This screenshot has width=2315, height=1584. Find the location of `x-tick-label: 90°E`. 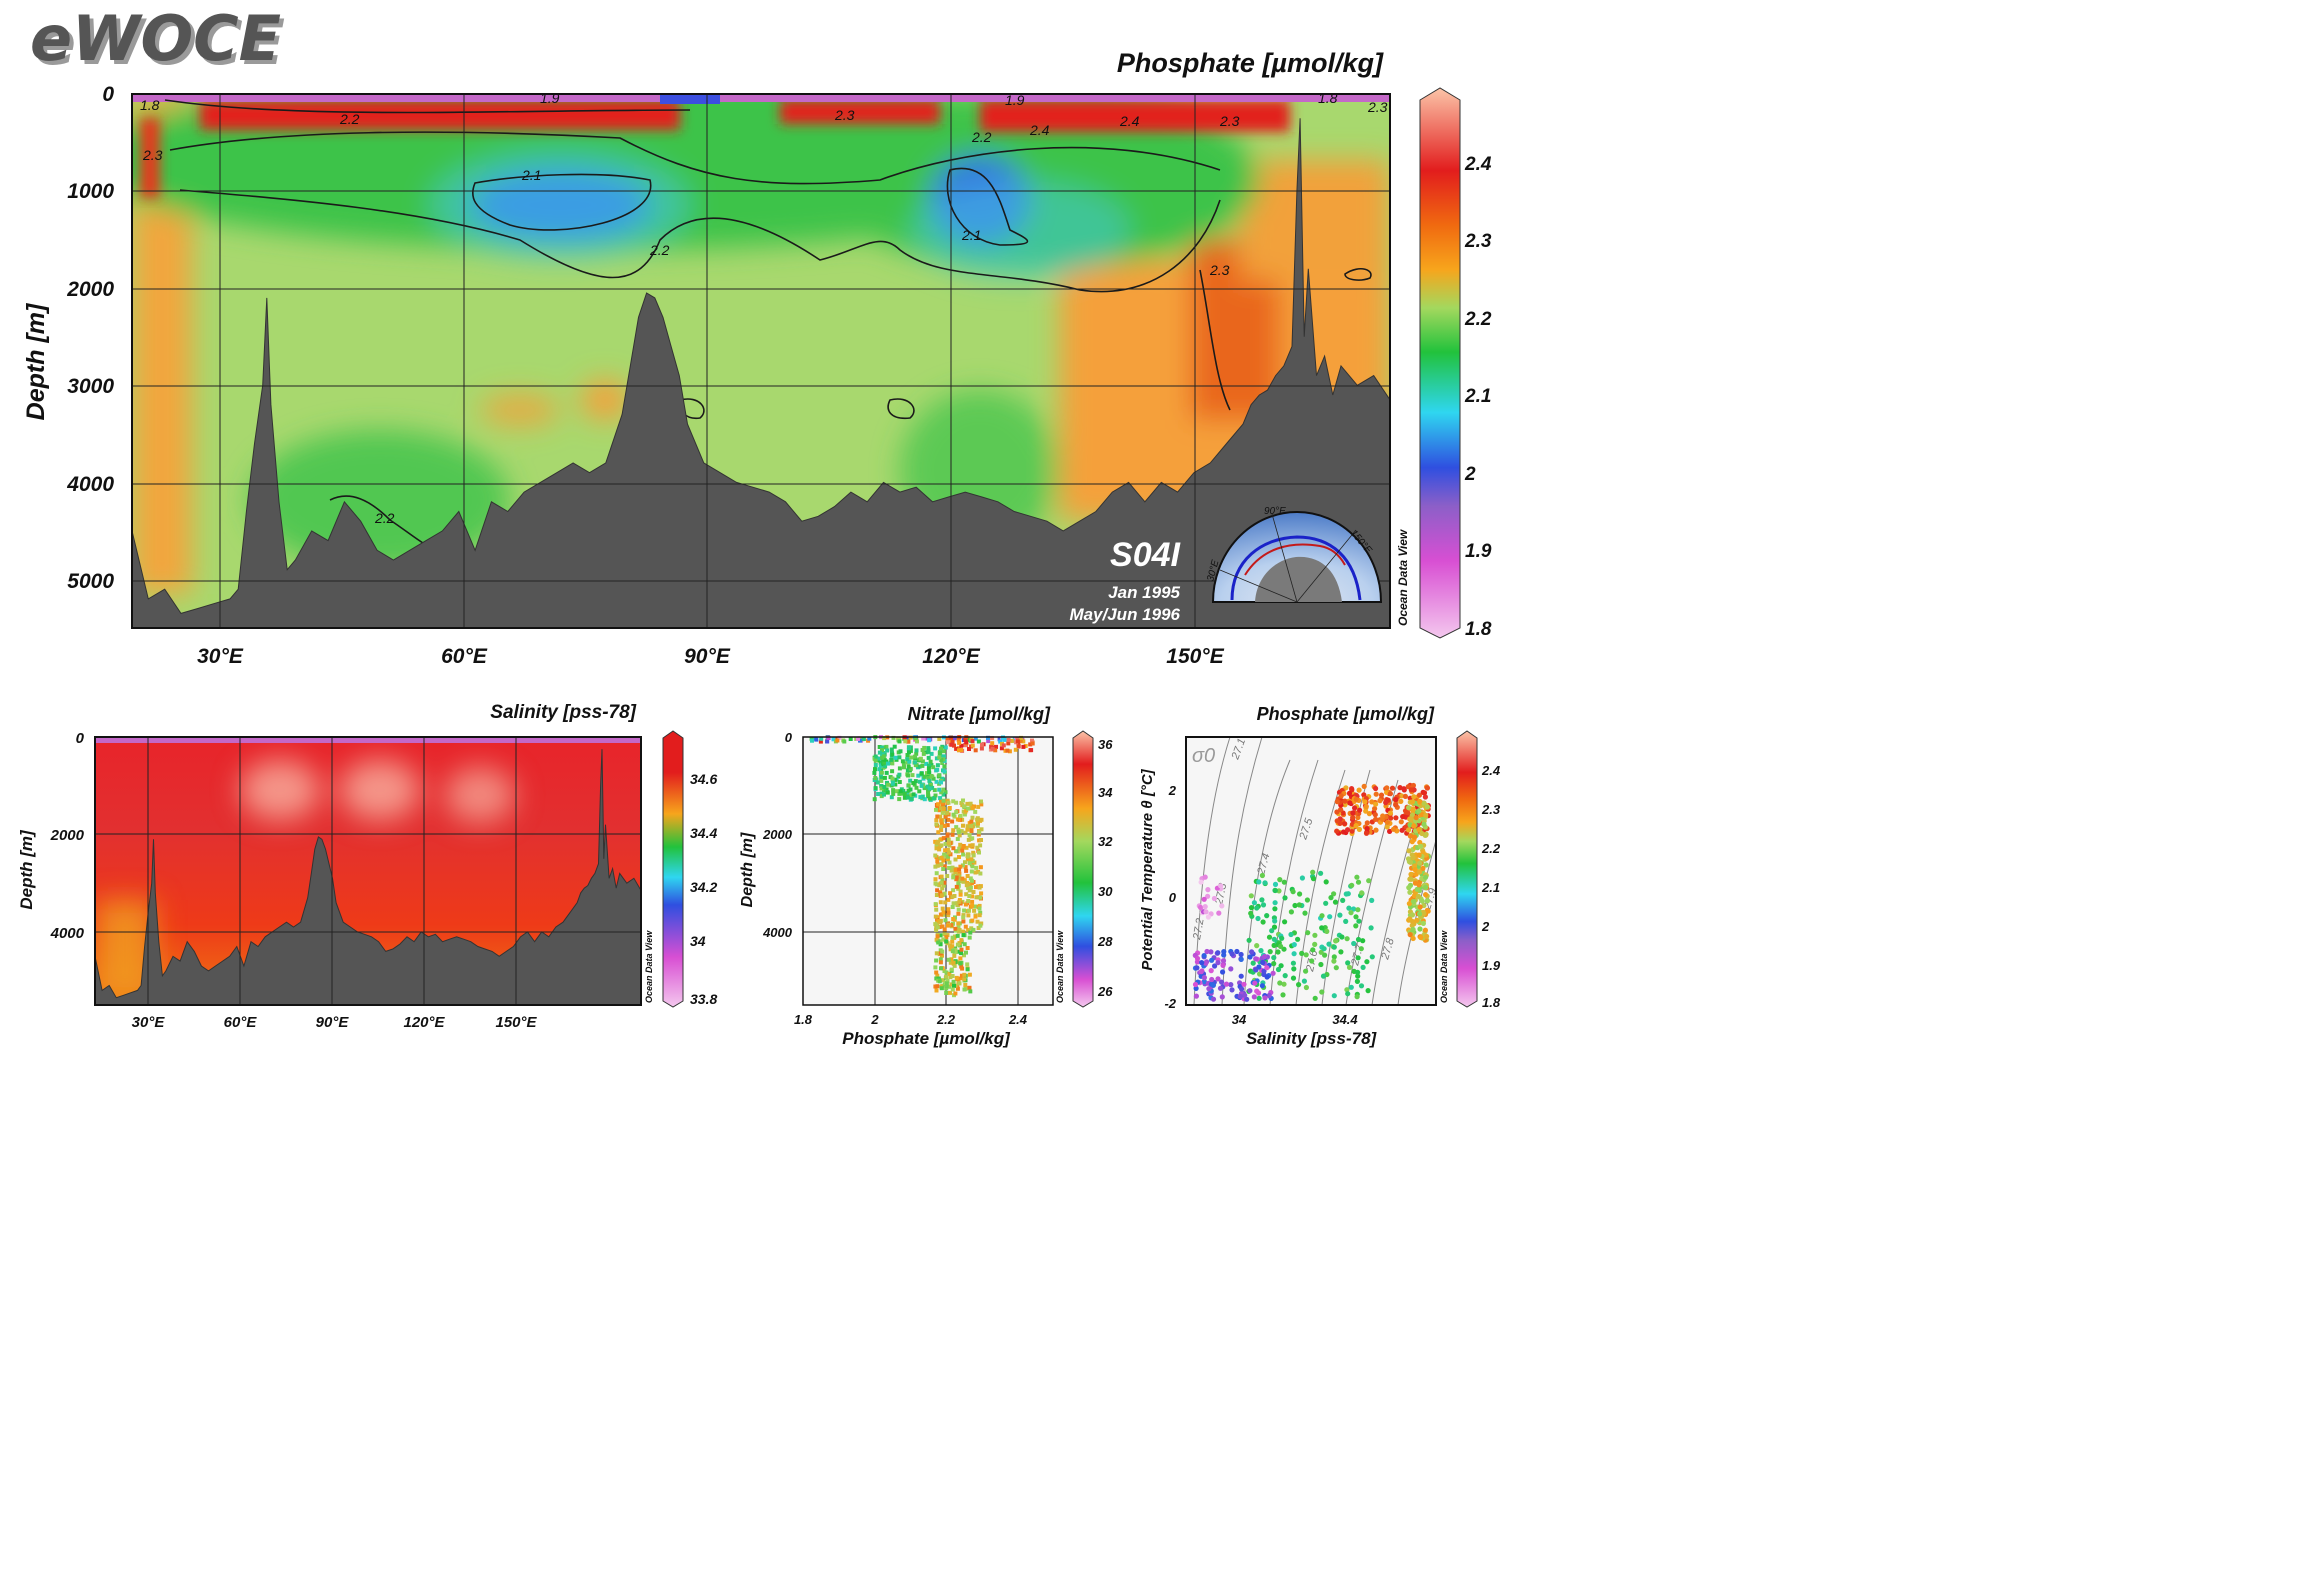

x-tick-label: 90°E is located at coordinates (333, 1022).